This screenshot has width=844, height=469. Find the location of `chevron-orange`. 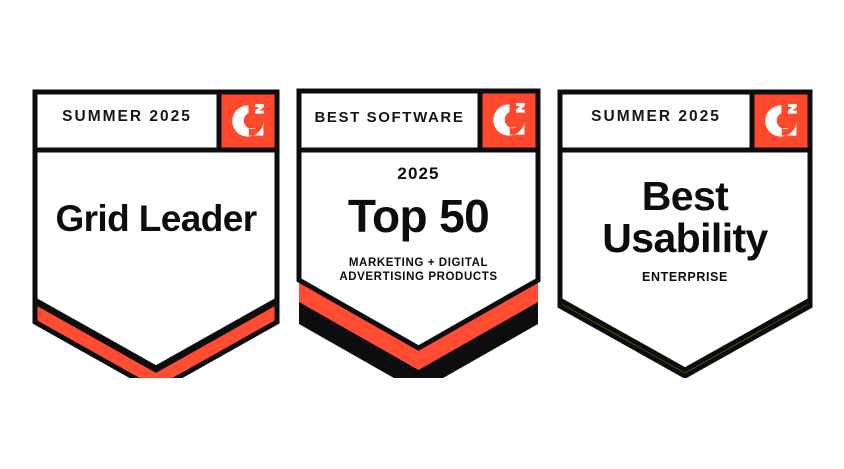

chevron-orange is located at coordinates (418, 327).